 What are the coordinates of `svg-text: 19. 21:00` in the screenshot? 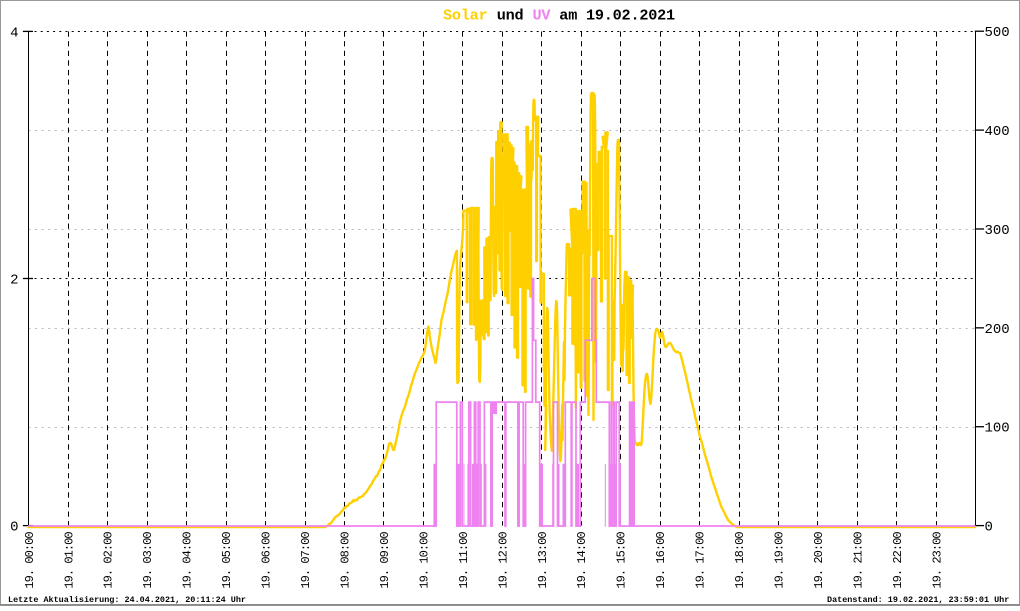 It's located at (858, 560).